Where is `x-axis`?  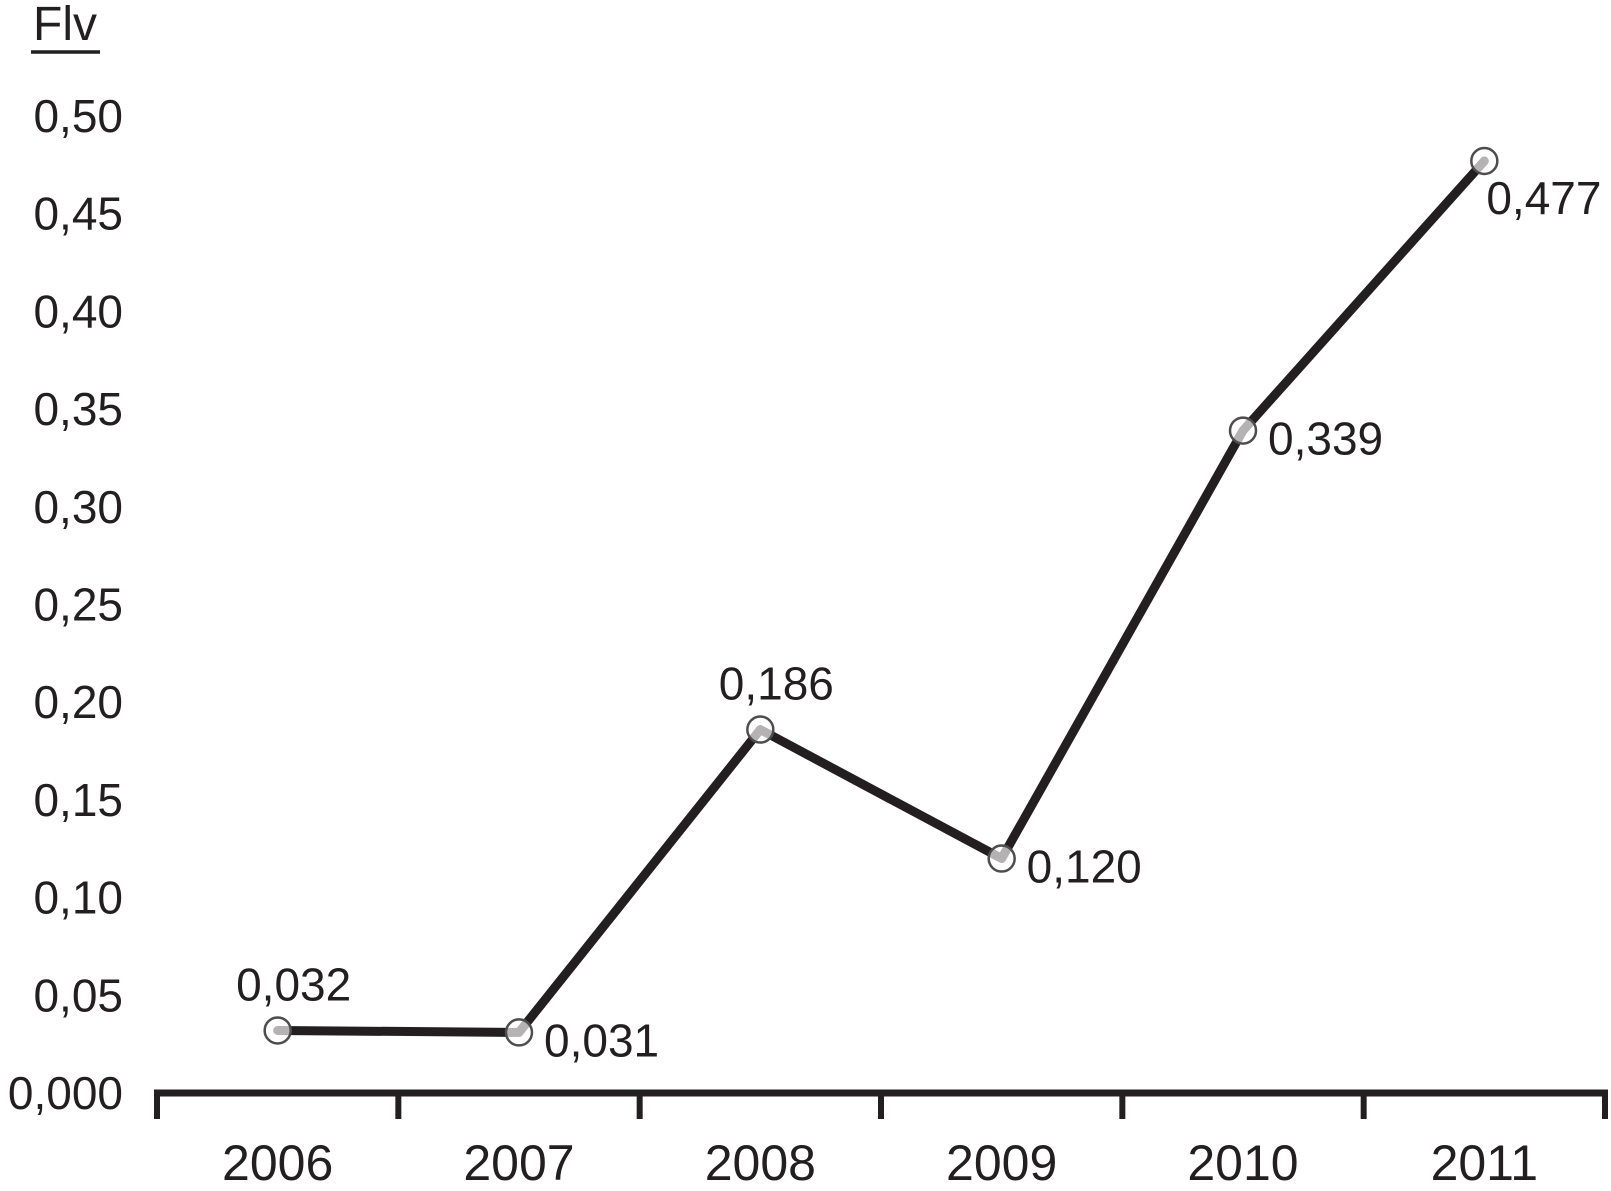 x-axis is located at coordinates (881, 1104).